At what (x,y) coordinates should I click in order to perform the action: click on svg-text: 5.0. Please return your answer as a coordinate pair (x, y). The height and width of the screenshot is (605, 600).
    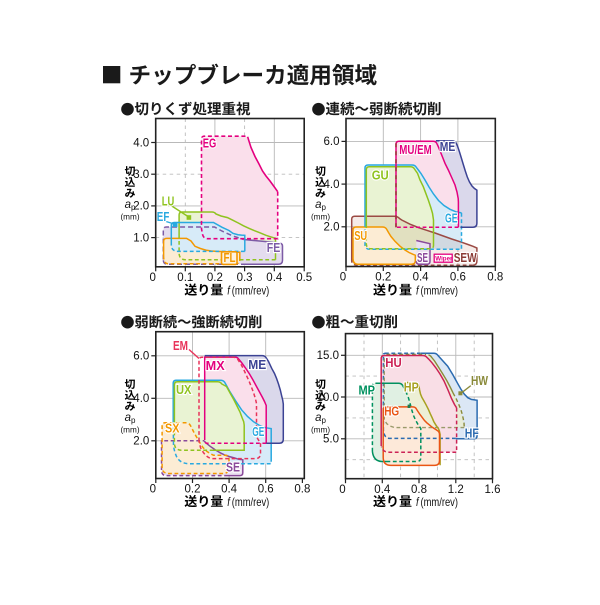
    Looking at the image, I should click on (331, 440).